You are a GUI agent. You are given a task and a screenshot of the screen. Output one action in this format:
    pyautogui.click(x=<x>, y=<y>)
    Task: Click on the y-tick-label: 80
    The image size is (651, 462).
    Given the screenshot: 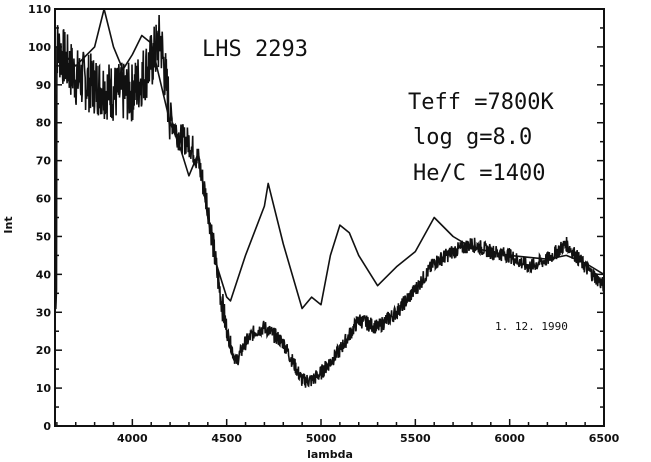 What is the action you would take?
    pyautogui.click(x=44, y=123)
    